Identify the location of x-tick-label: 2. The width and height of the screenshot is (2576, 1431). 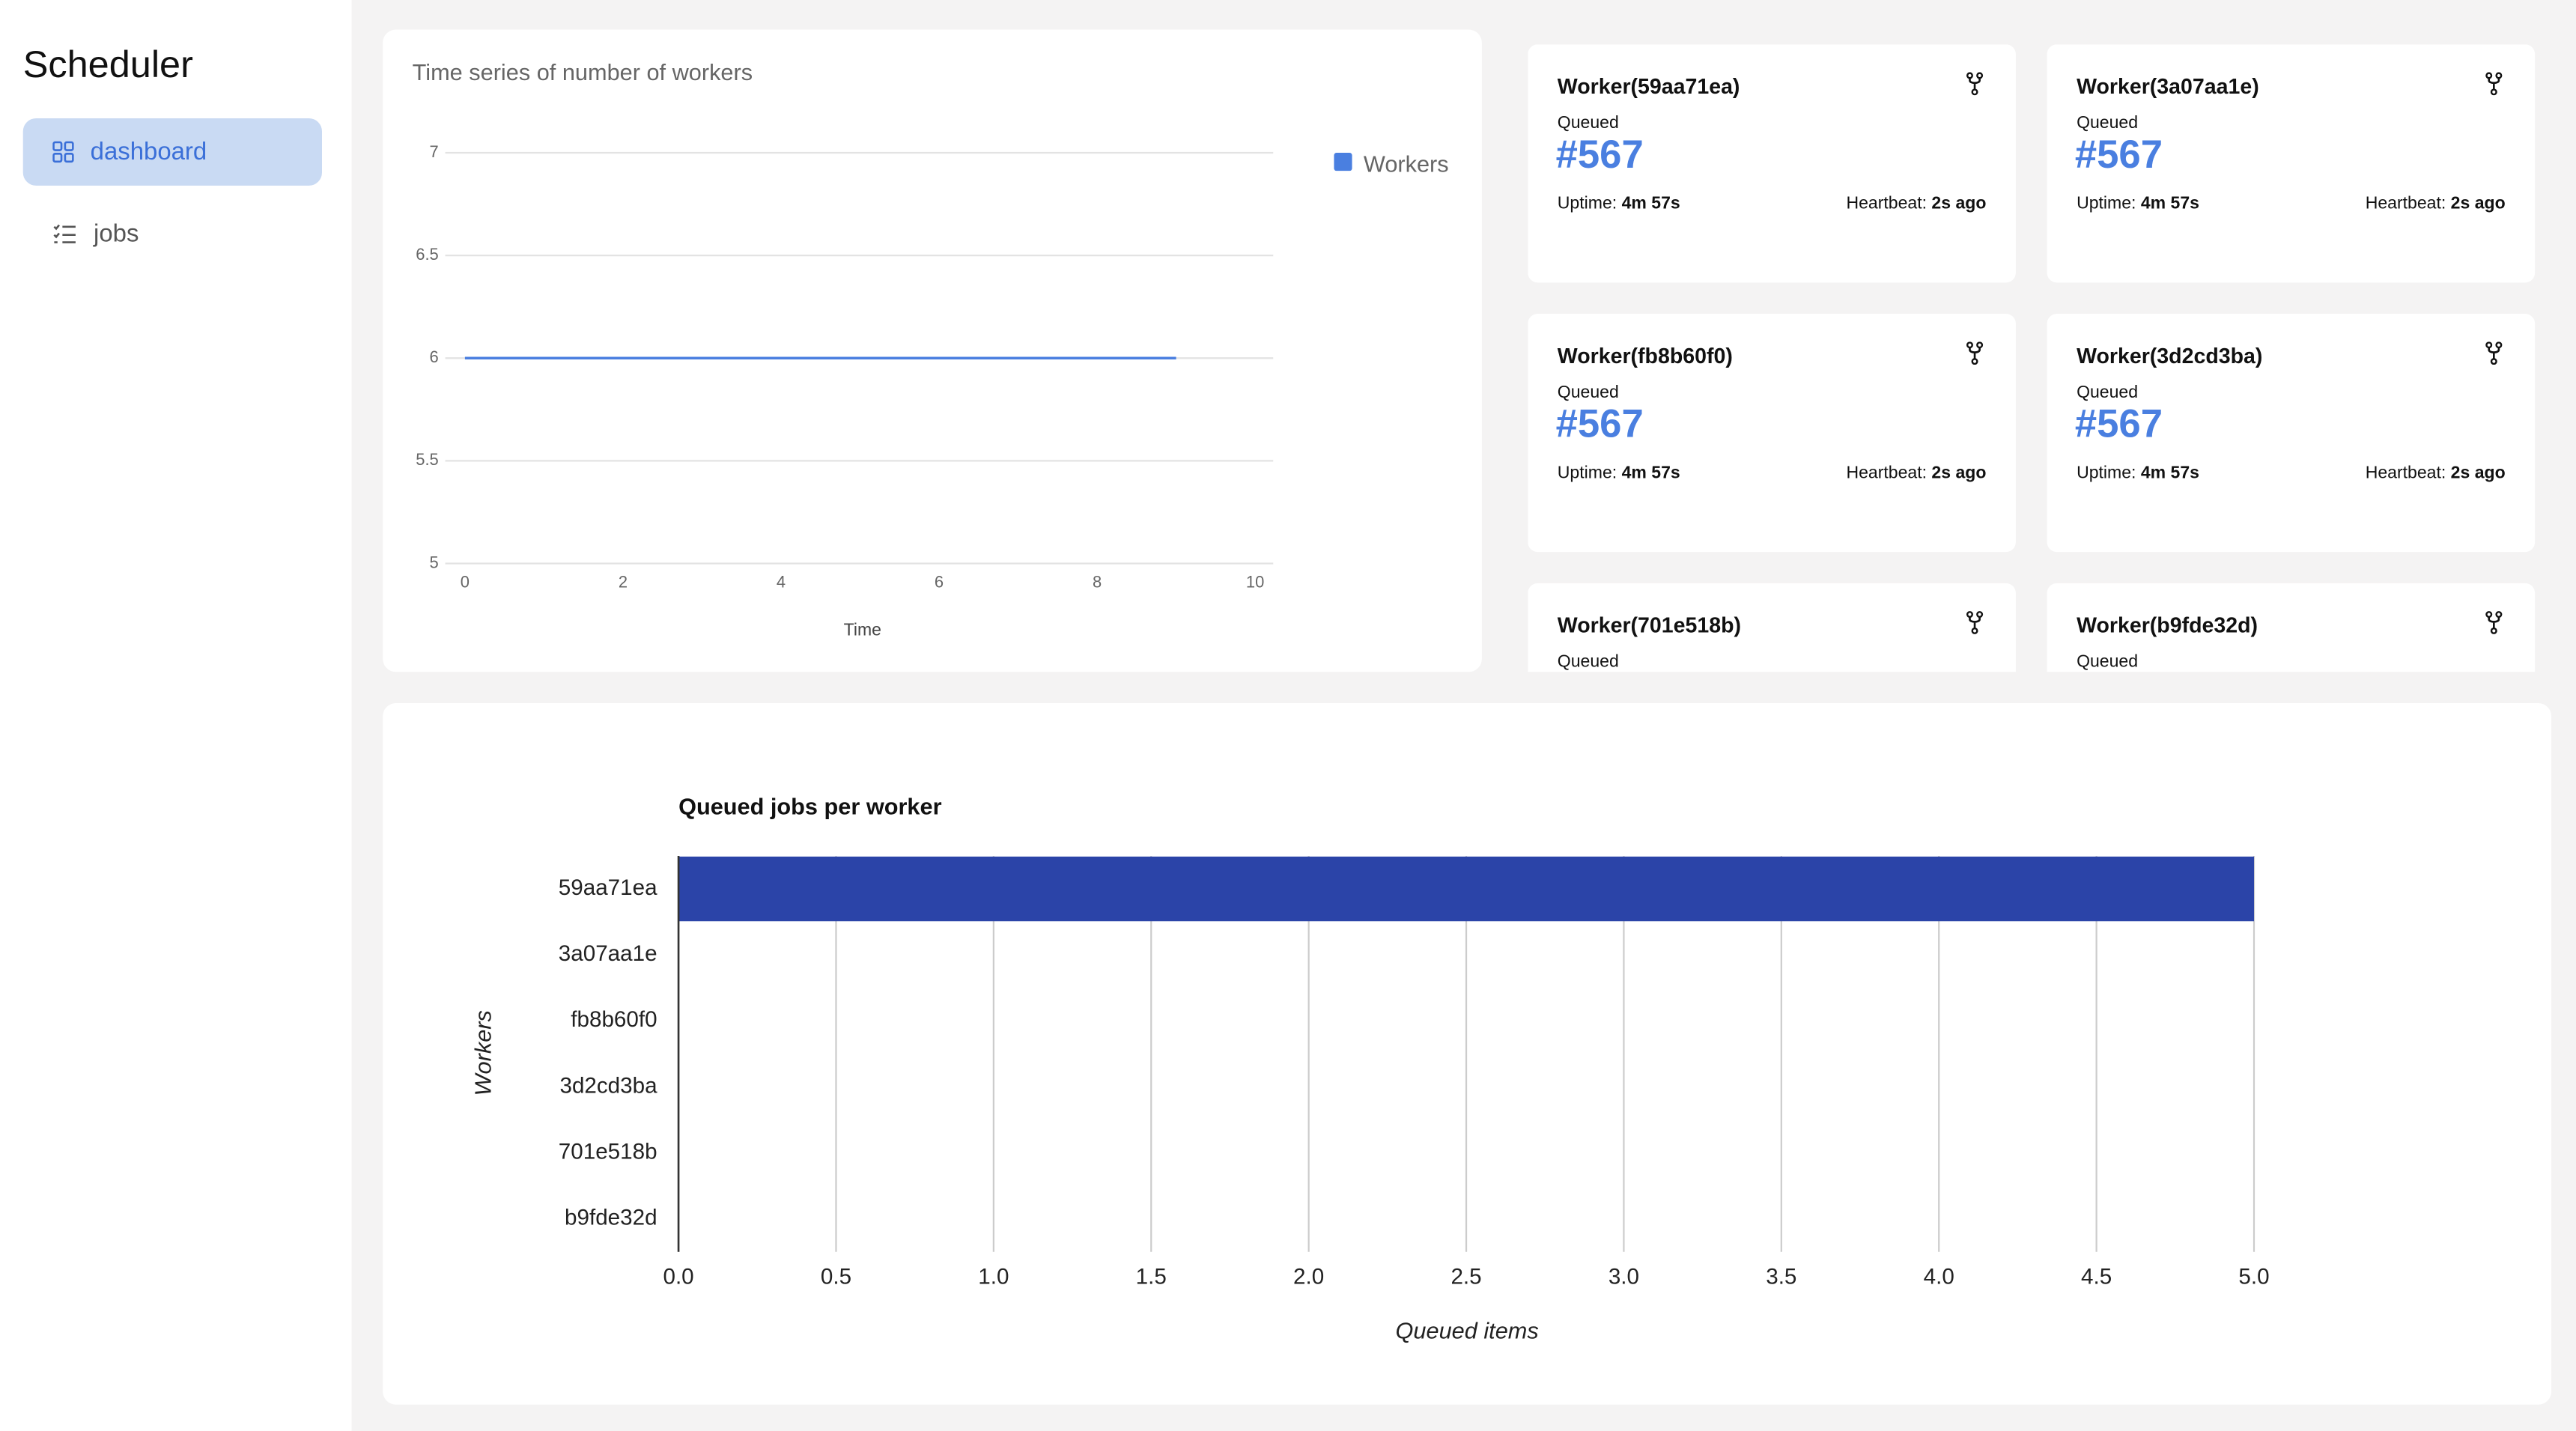
(623, 582).